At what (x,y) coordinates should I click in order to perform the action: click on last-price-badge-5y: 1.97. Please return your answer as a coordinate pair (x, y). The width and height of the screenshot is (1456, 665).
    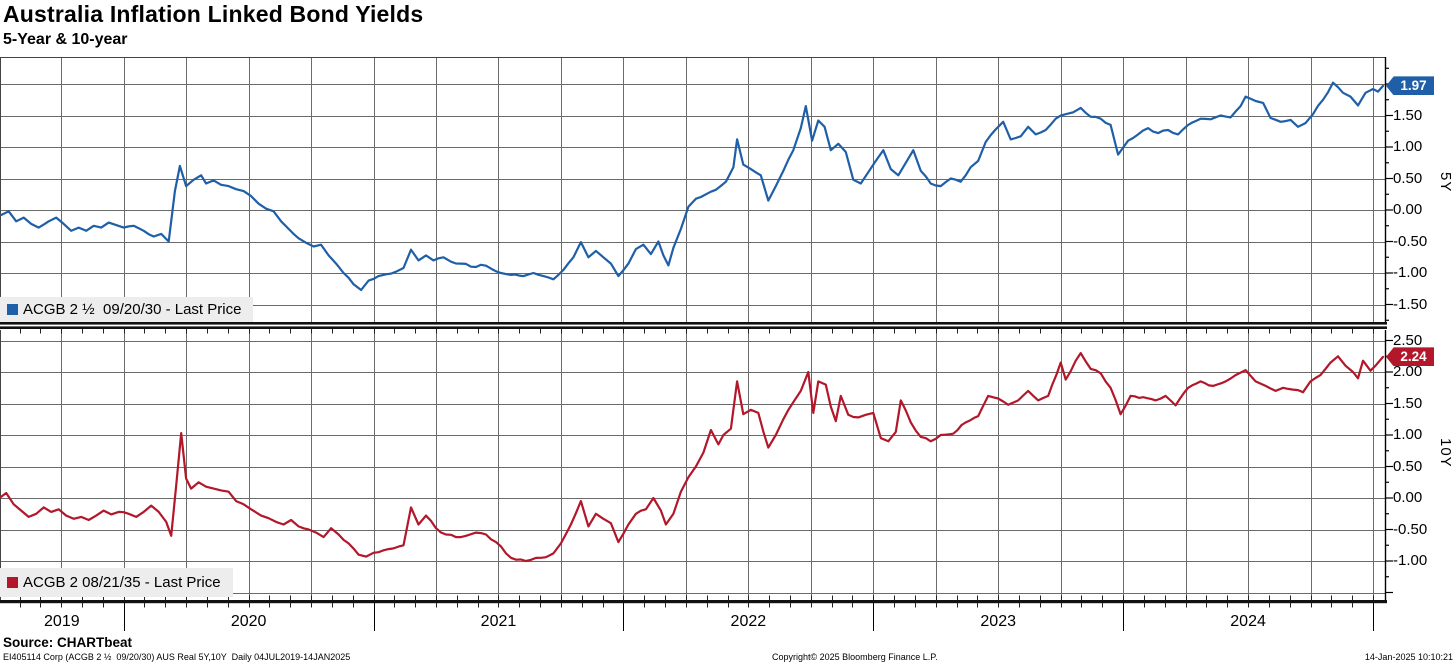
    Looking at the image, I should click on (1410, 86).